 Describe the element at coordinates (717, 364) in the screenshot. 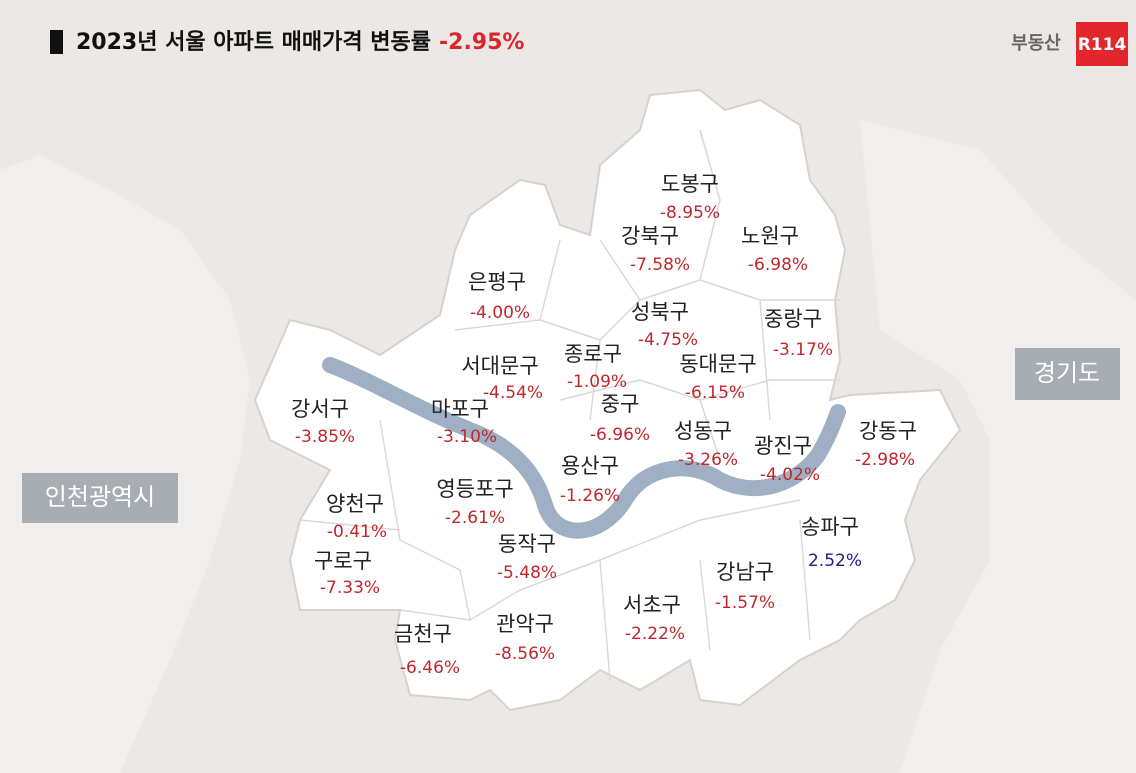

I see `district-name: 동대문구` at that location.